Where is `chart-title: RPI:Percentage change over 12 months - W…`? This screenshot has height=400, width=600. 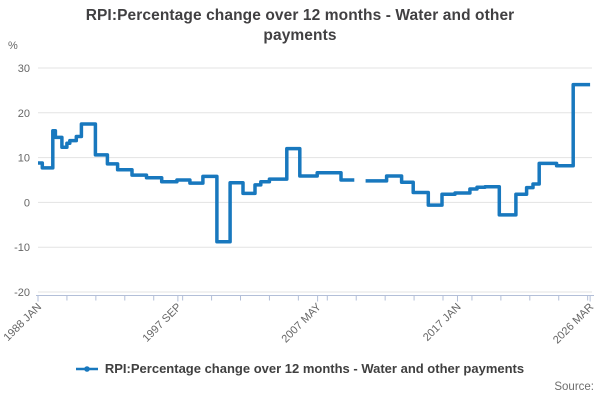
chart-title: RPI:Percentage change over 12 months - W… is located at coordinates (300, 26).